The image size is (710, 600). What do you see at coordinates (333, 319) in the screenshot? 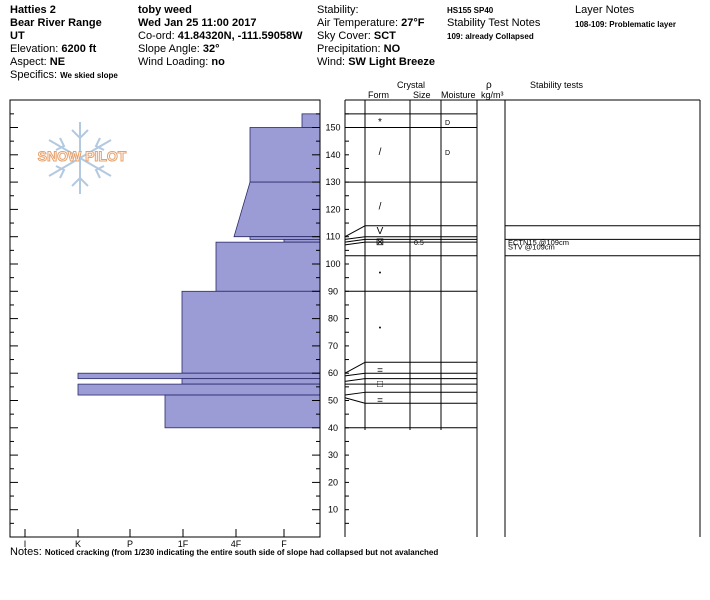
I see `height-label-80: 80` at bounding box center [333, 319].